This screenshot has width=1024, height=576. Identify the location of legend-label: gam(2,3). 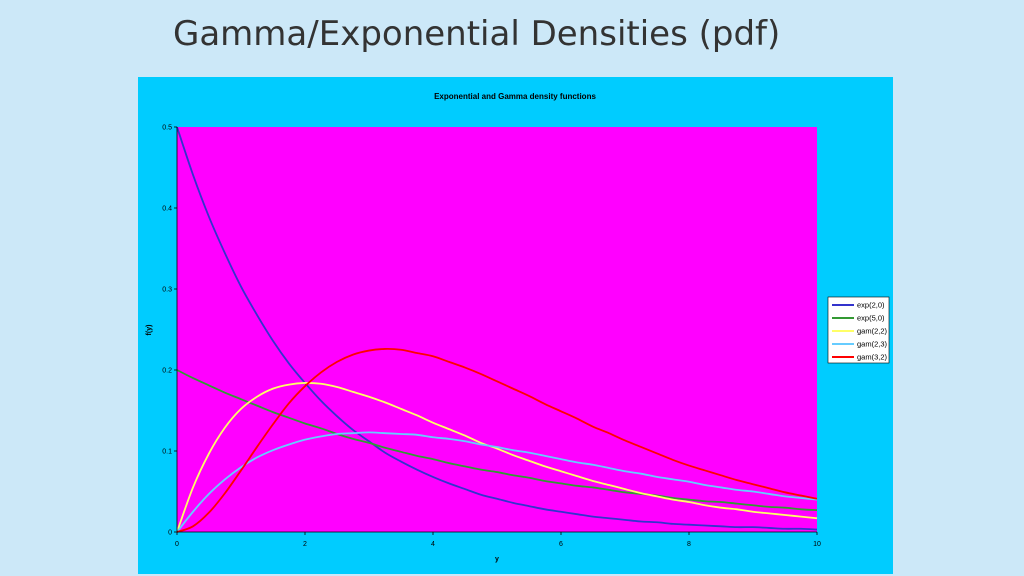
(872, 344).